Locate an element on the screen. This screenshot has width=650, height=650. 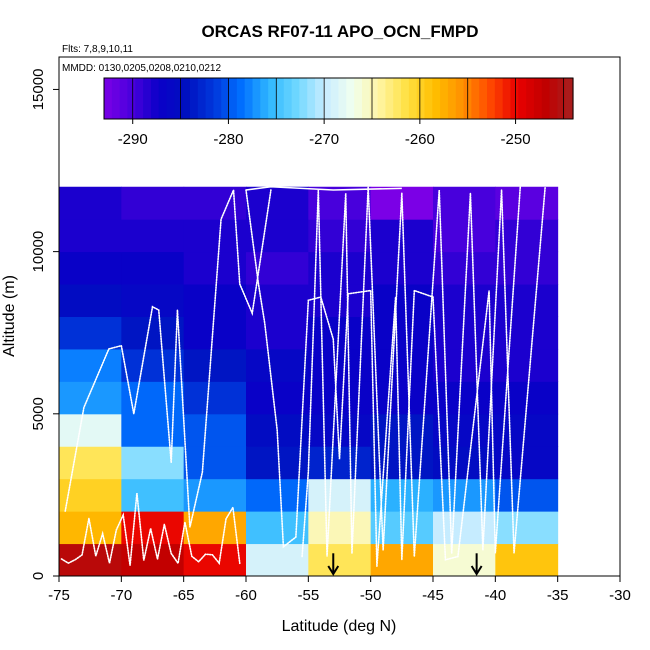
x-axis: -75 -70 -65 -60 -55 -50 -45 -40 -35 -30 is located at coordinates (339, 590).